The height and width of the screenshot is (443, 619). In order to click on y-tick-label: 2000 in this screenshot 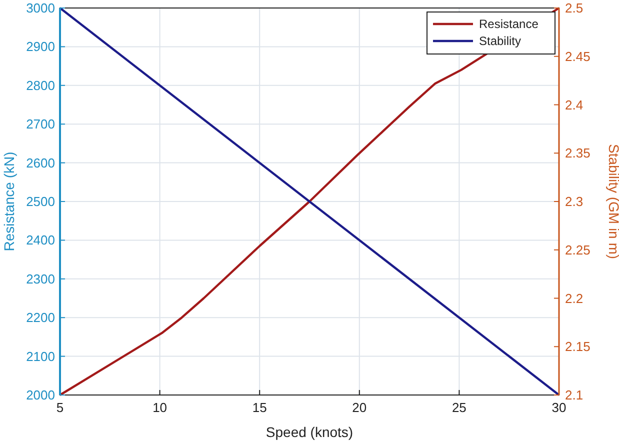, I will do `click(40, 395)`.